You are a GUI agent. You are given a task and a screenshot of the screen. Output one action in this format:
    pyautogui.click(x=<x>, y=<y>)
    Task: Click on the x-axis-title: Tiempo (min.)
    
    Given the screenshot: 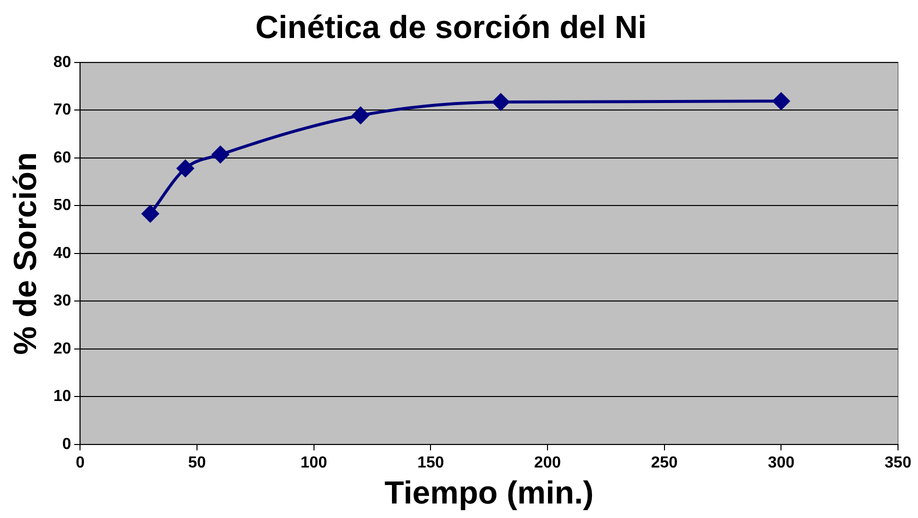 What is the action you would take?
    pyautogui.click(x=489, y=492)
    